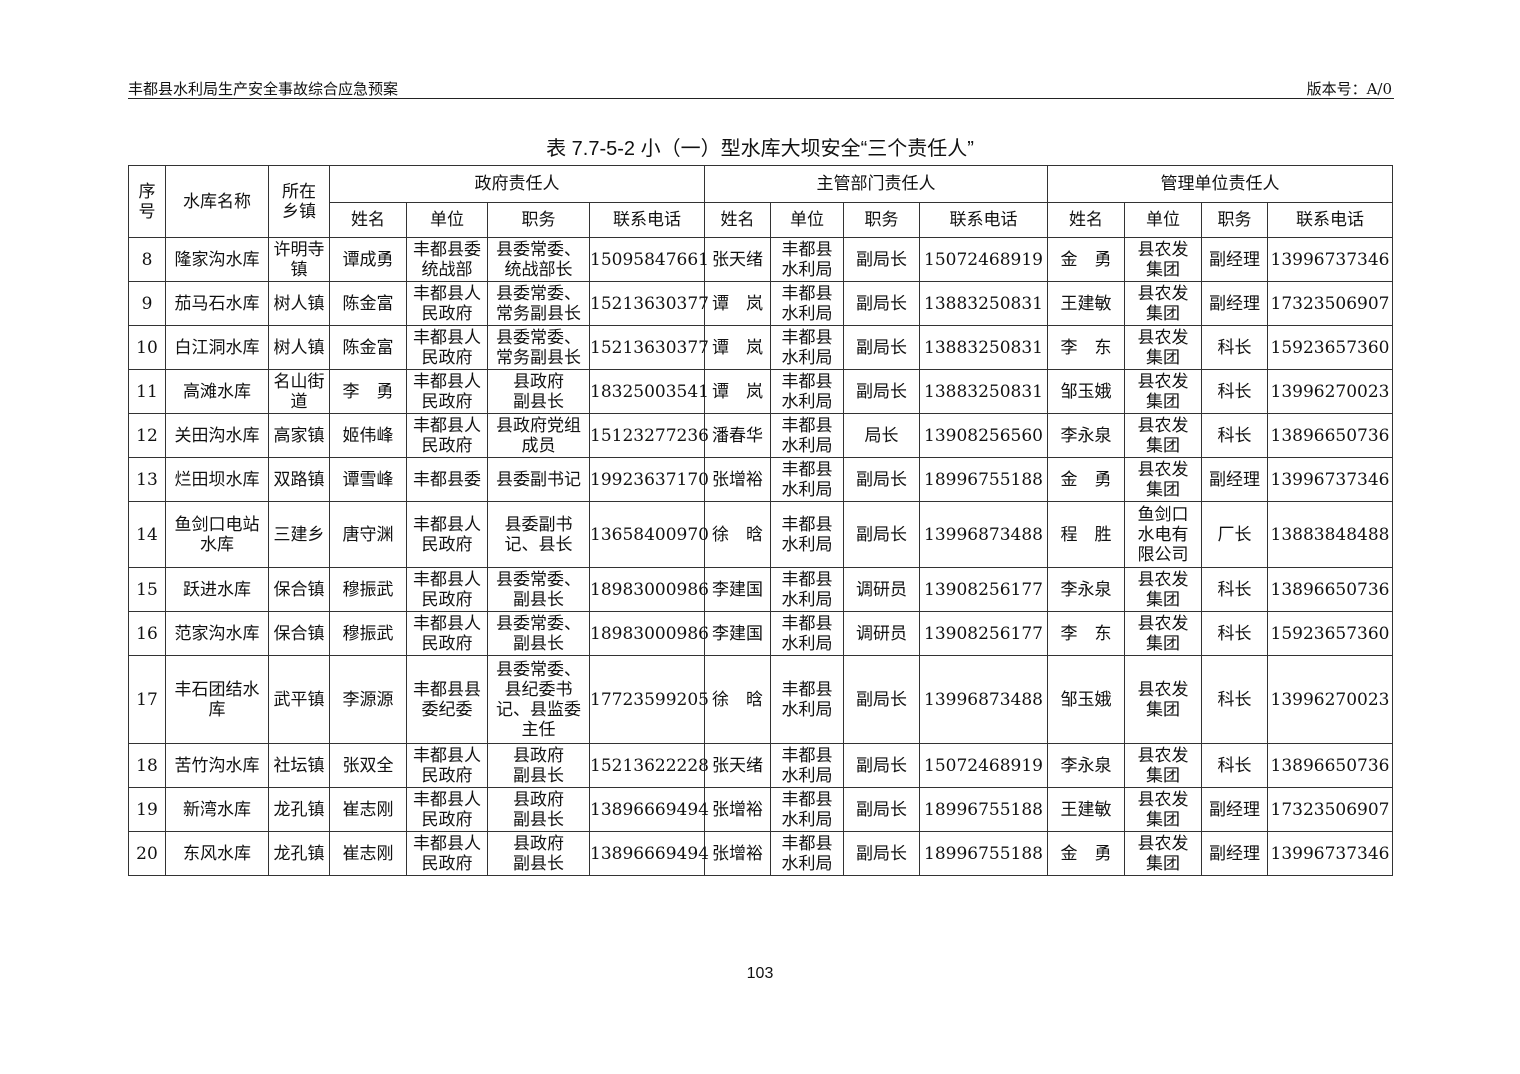 This screenshot has width=1520, height=1074. Describe the element at coordinates (217, 435) in the screenshot. I see `cell-reservoir: 关田沟水库` at that location.